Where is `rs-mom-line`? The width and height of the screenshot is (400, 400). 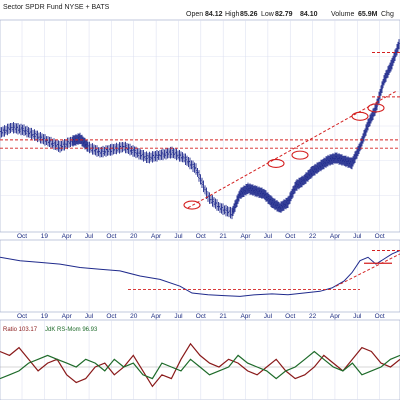 rs-mom-line is located at coordinates (200, 365).